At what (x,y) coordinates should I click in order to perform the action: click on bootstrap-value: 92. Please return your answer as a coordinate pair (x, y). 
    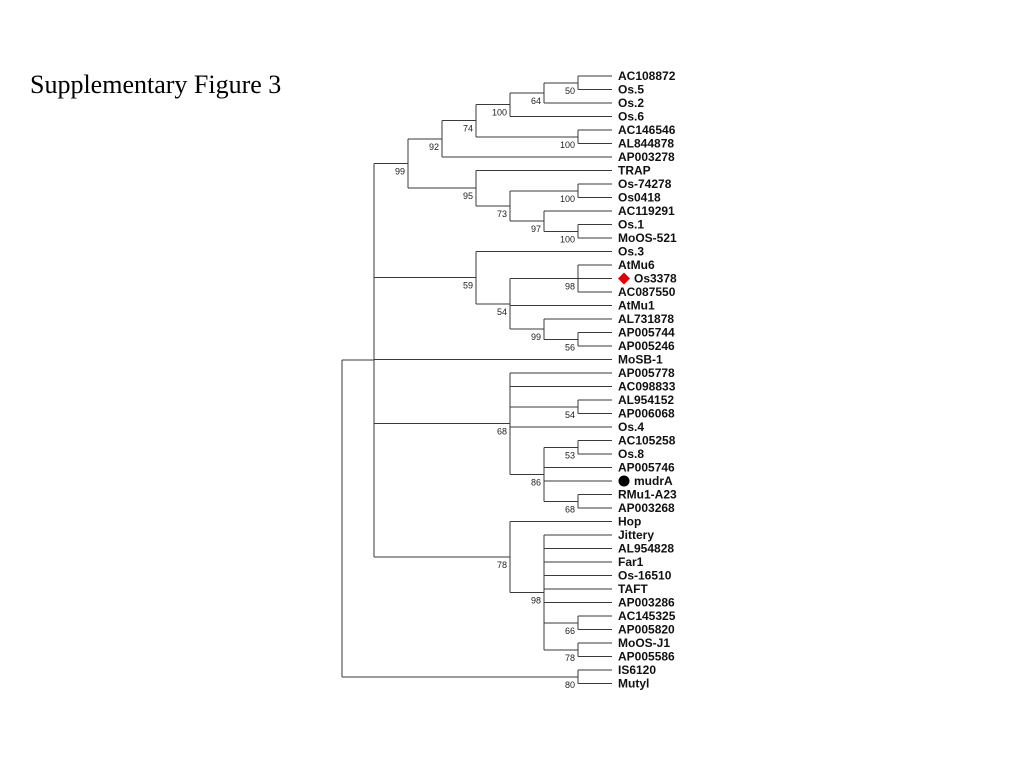
    Looking at the image, I should click on (434, 147).